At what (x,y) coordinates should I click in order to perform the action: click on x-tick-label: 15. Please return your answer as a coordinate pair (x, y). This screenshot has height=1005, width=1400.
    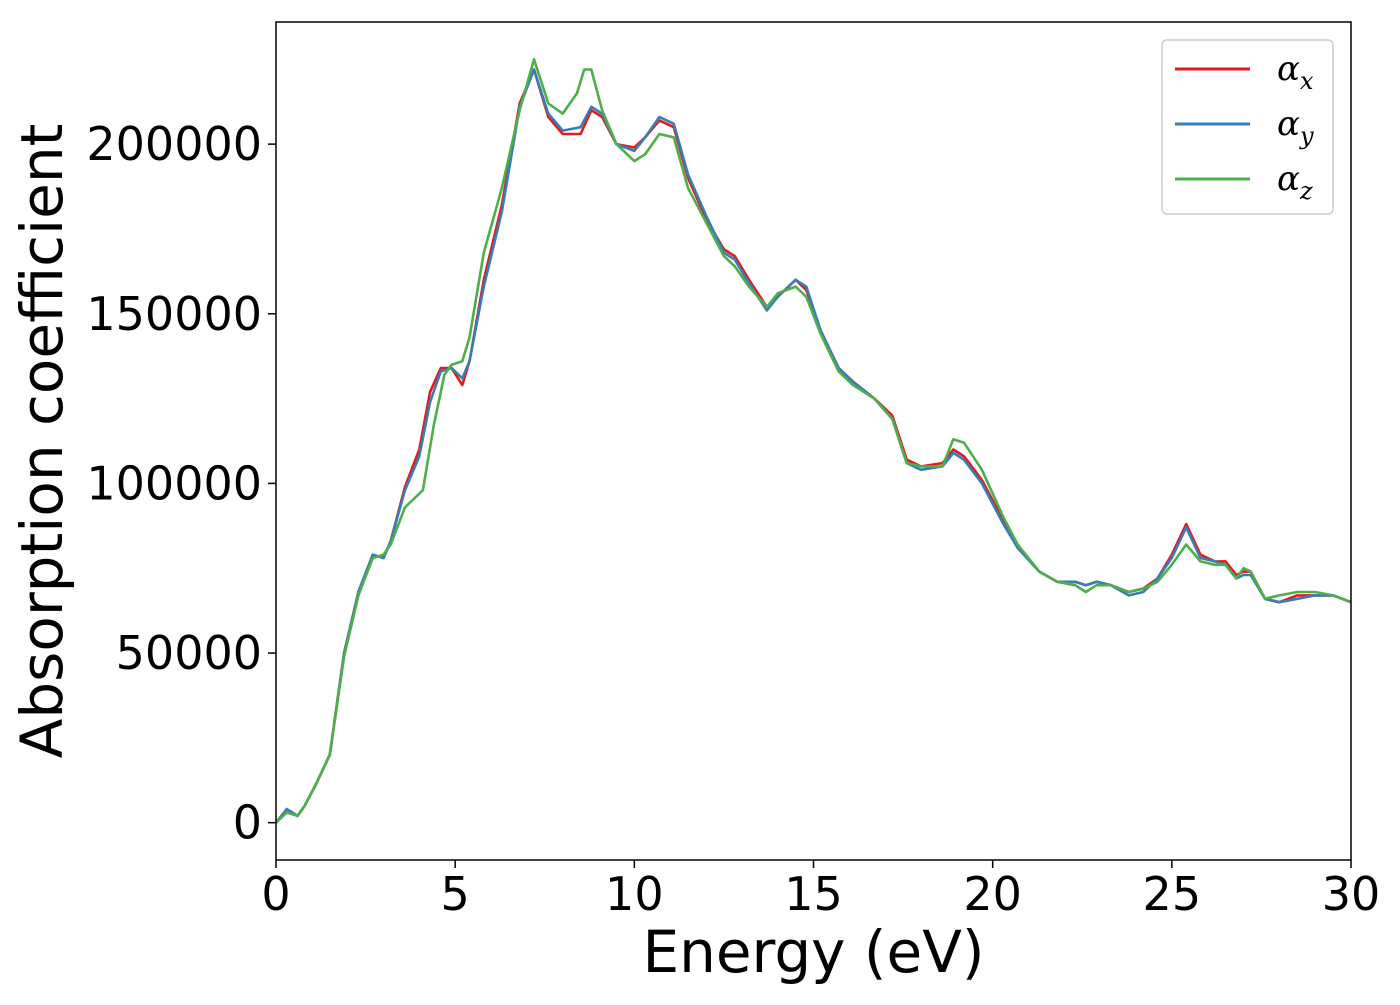
    Looking at the image, I should click on (813, 894).